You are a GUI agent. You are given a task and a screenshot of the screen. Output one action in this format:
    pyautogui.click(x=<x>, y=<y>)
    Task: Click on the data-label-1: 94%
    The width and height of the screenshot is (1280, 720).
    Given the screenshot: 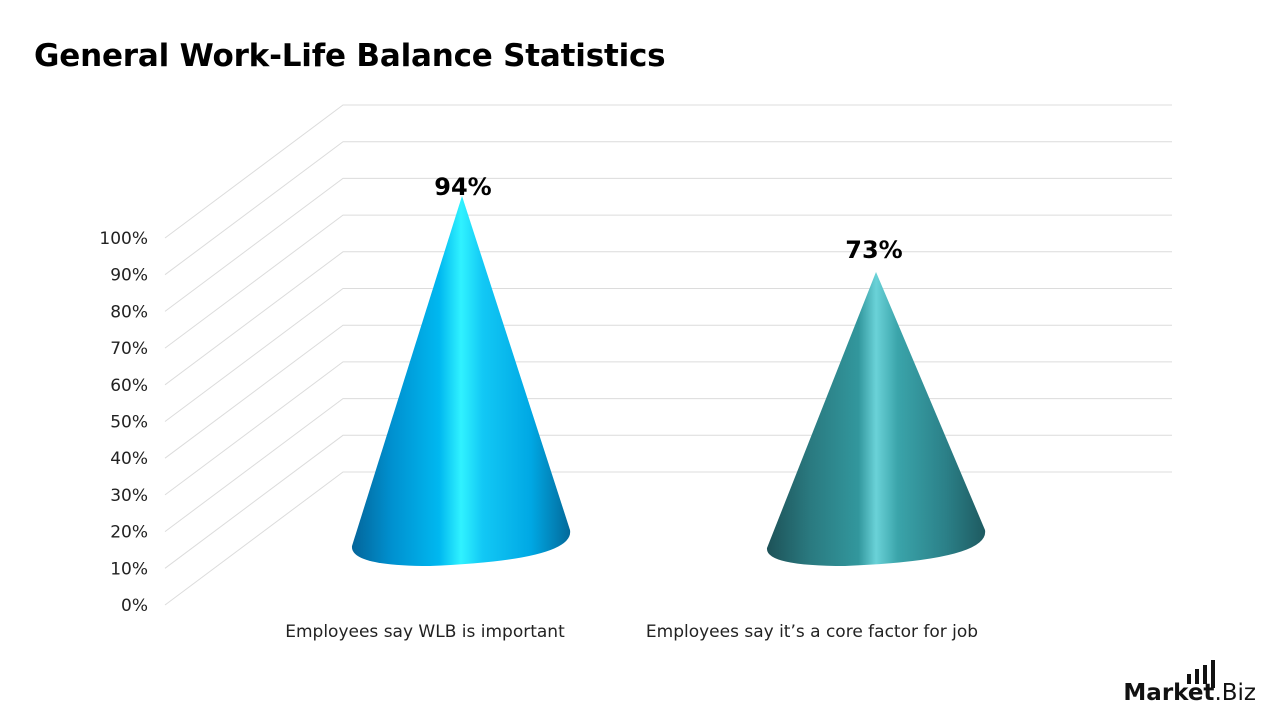 What is the action you would take?
    pyautogui.click(x=462, y=187)
    